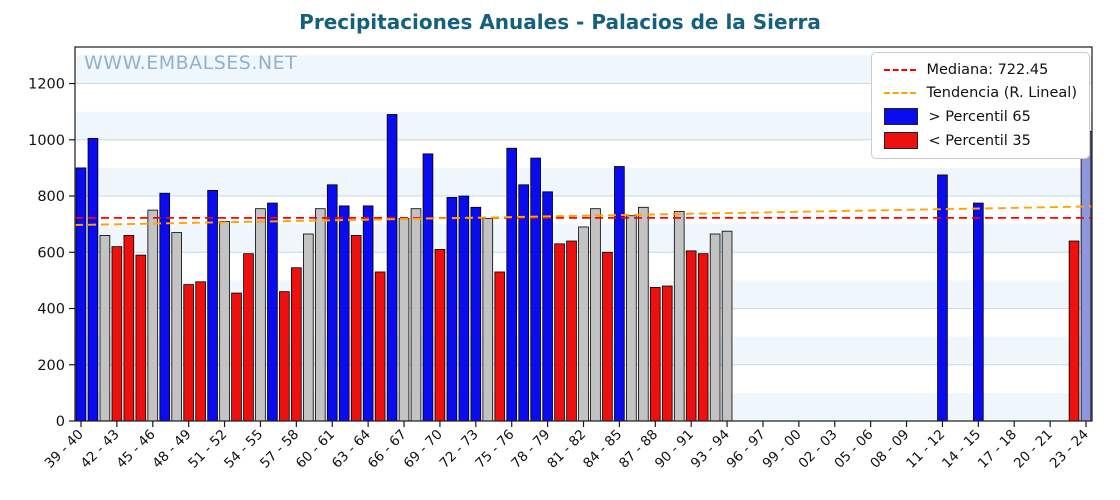 The width and height of the screenshot is (1120, 500). What do you see at coordinates (224, 321) in the screenshot?
I see `bar-1951` at bounding box center [224, 321].